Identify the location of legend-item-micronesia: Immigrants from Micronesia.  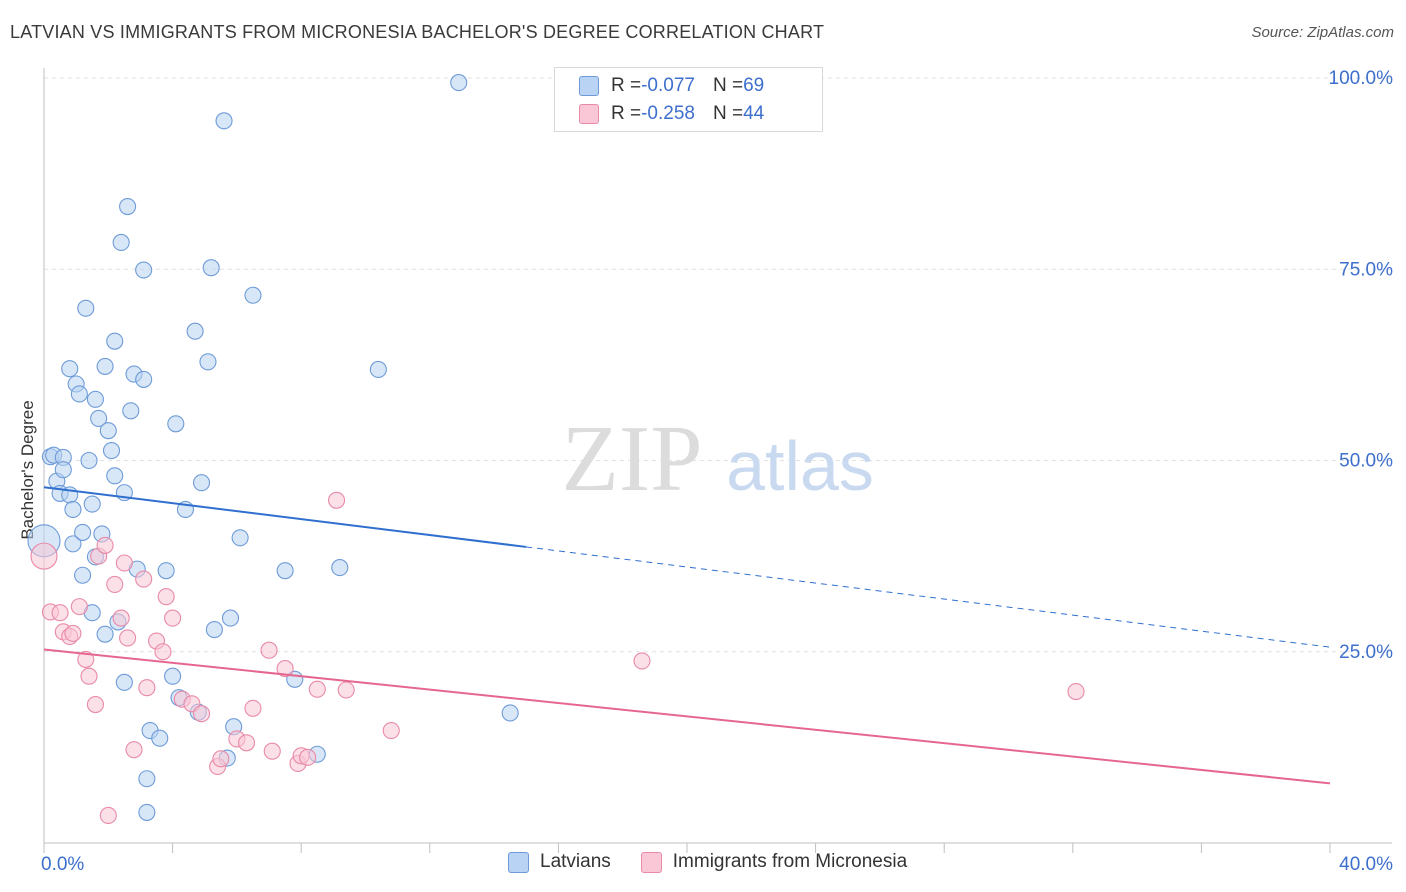
(774, 862).